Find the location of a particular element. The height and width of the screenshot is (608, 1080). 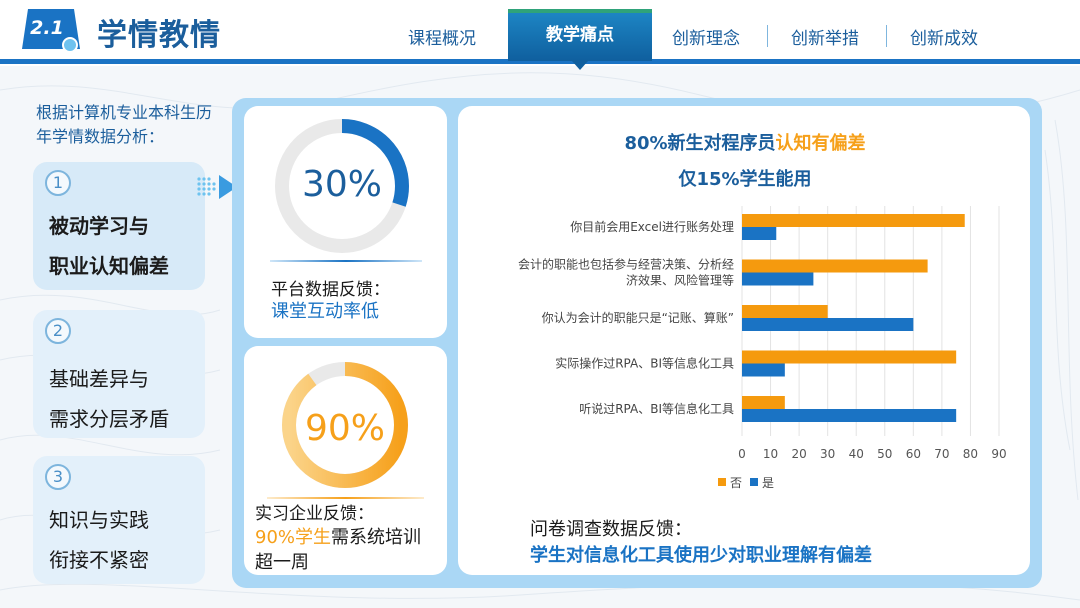

internship-feedback-donut is located at coordinates (345, 425).